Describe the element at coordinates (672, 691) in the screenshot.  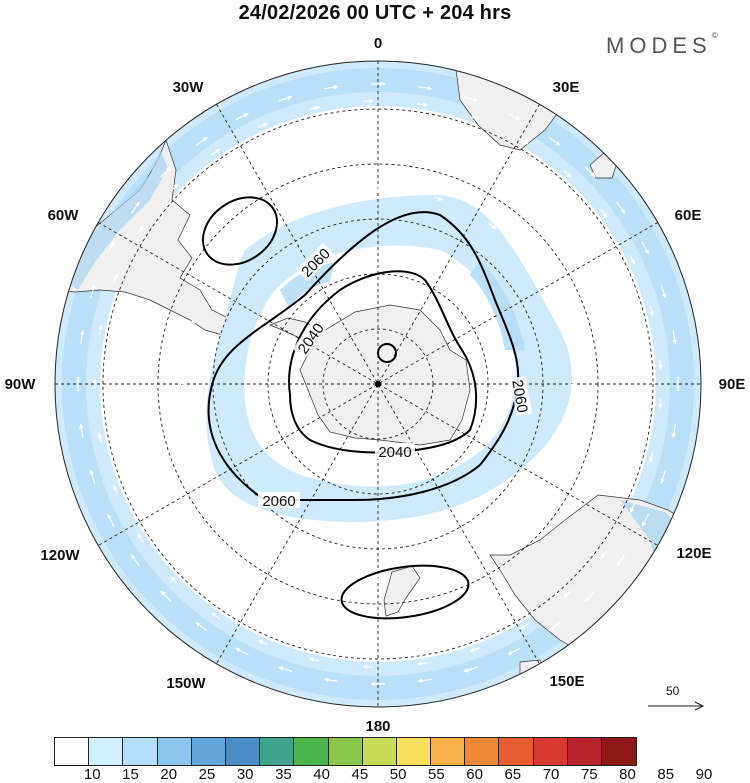
I see `reference-vector-label: 50` at that location.